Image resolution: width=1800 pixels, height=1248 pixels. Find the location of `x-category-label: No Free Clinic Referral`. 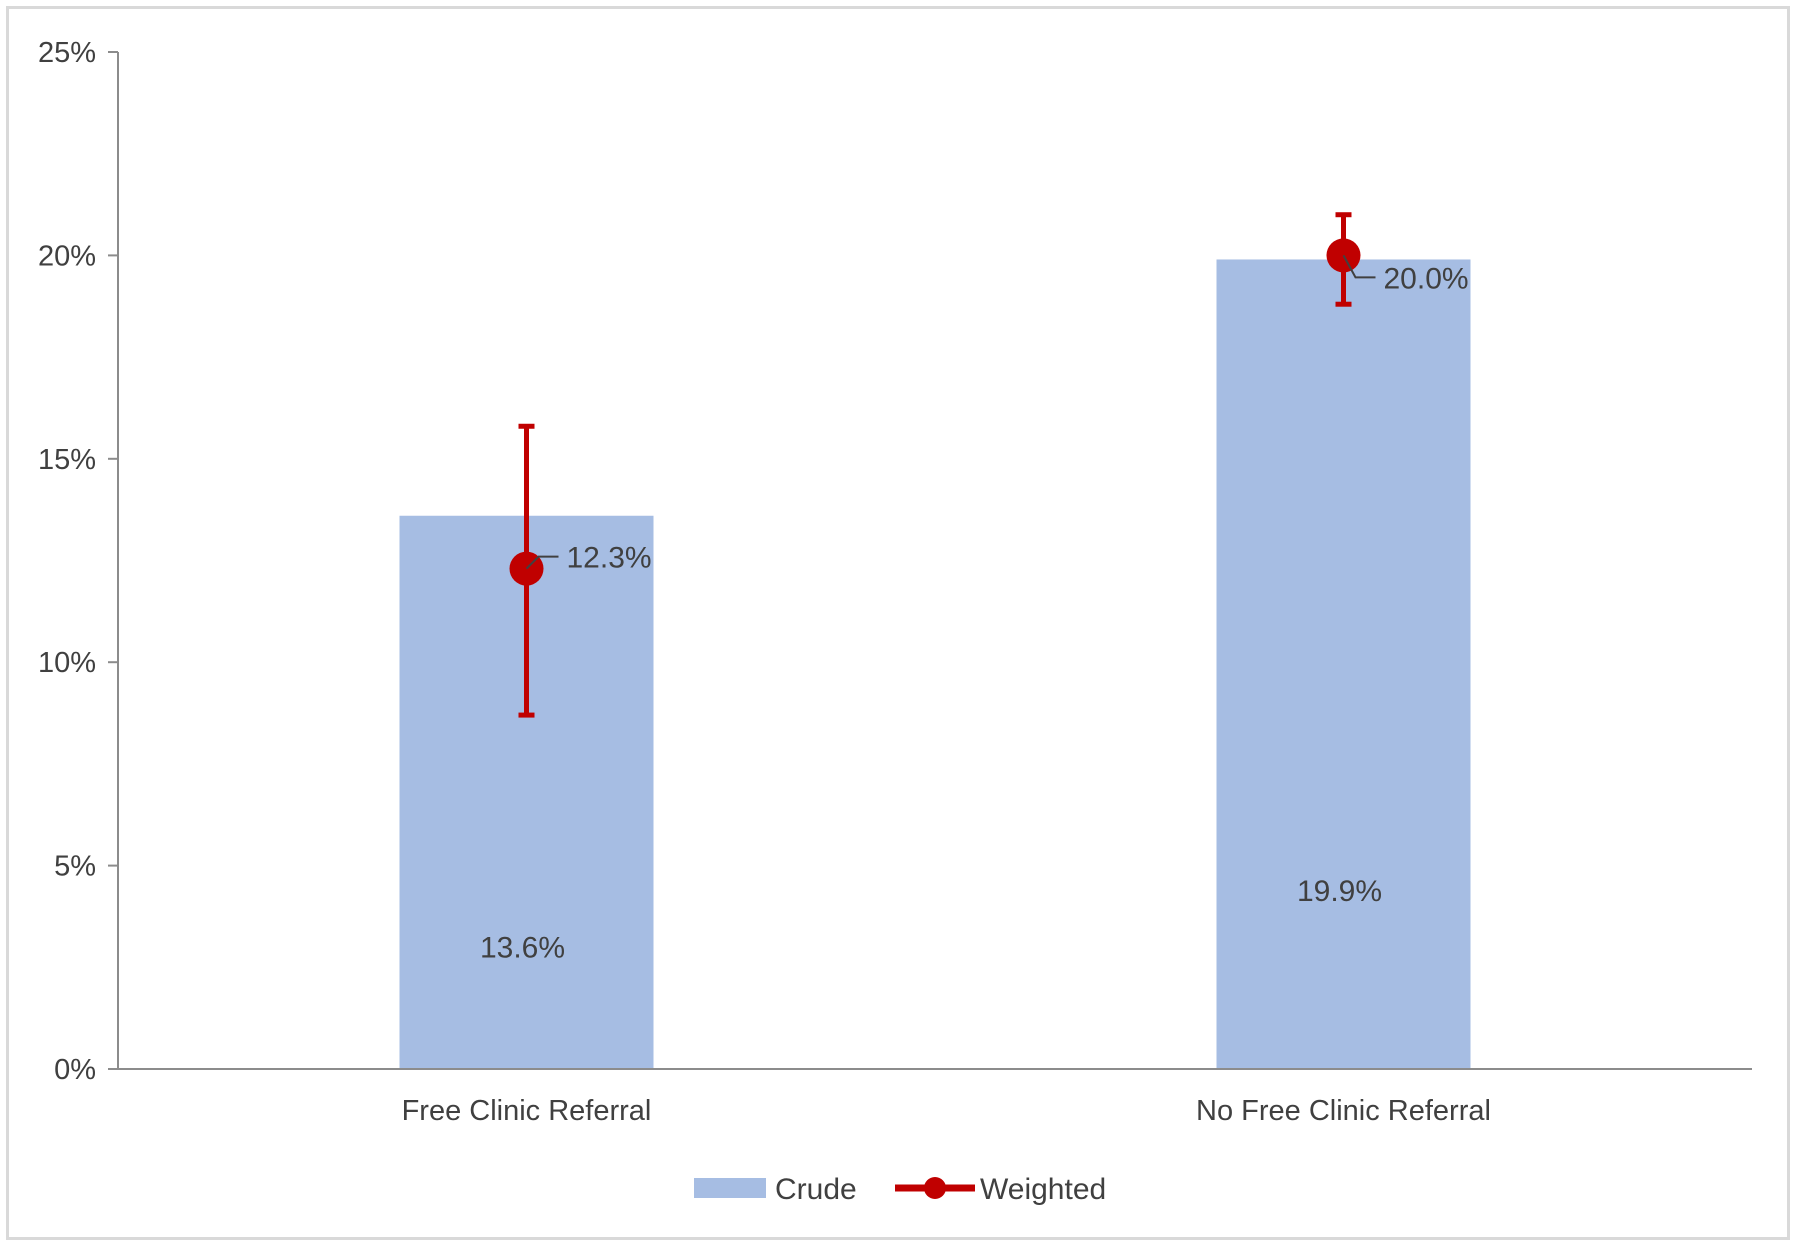

x-category-label: No Free Clinic Referral is located at coordinates (1343, 1111).